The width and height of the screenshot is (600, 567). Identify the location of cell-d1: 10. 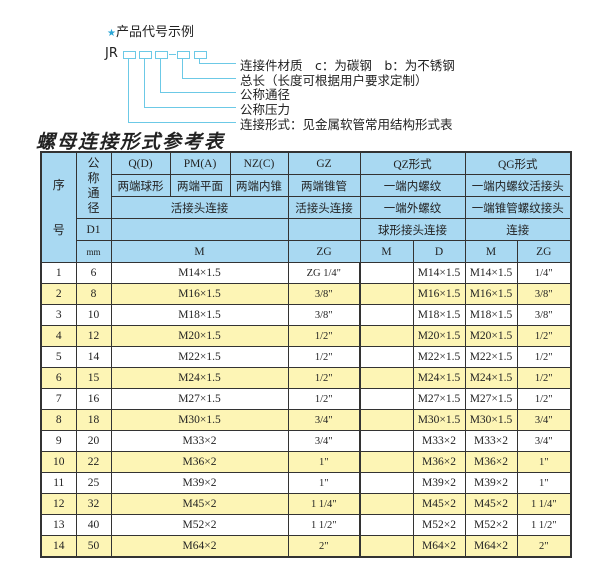
(93, 315).